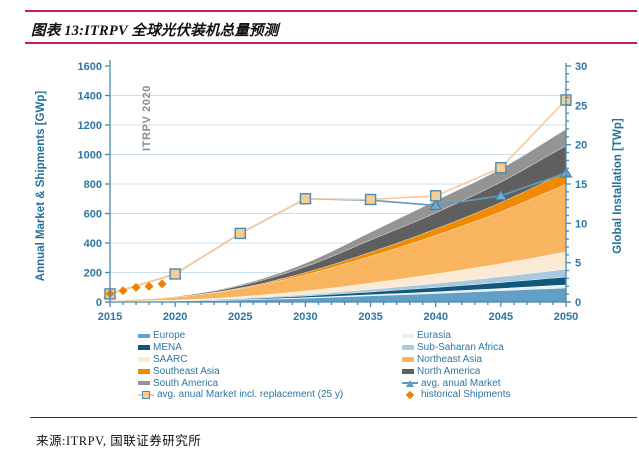  What do you see at coordinates (370, 317) in the screenshot?
I see `x-axis-tick-label: 2035` at bounding box center [370, 317].